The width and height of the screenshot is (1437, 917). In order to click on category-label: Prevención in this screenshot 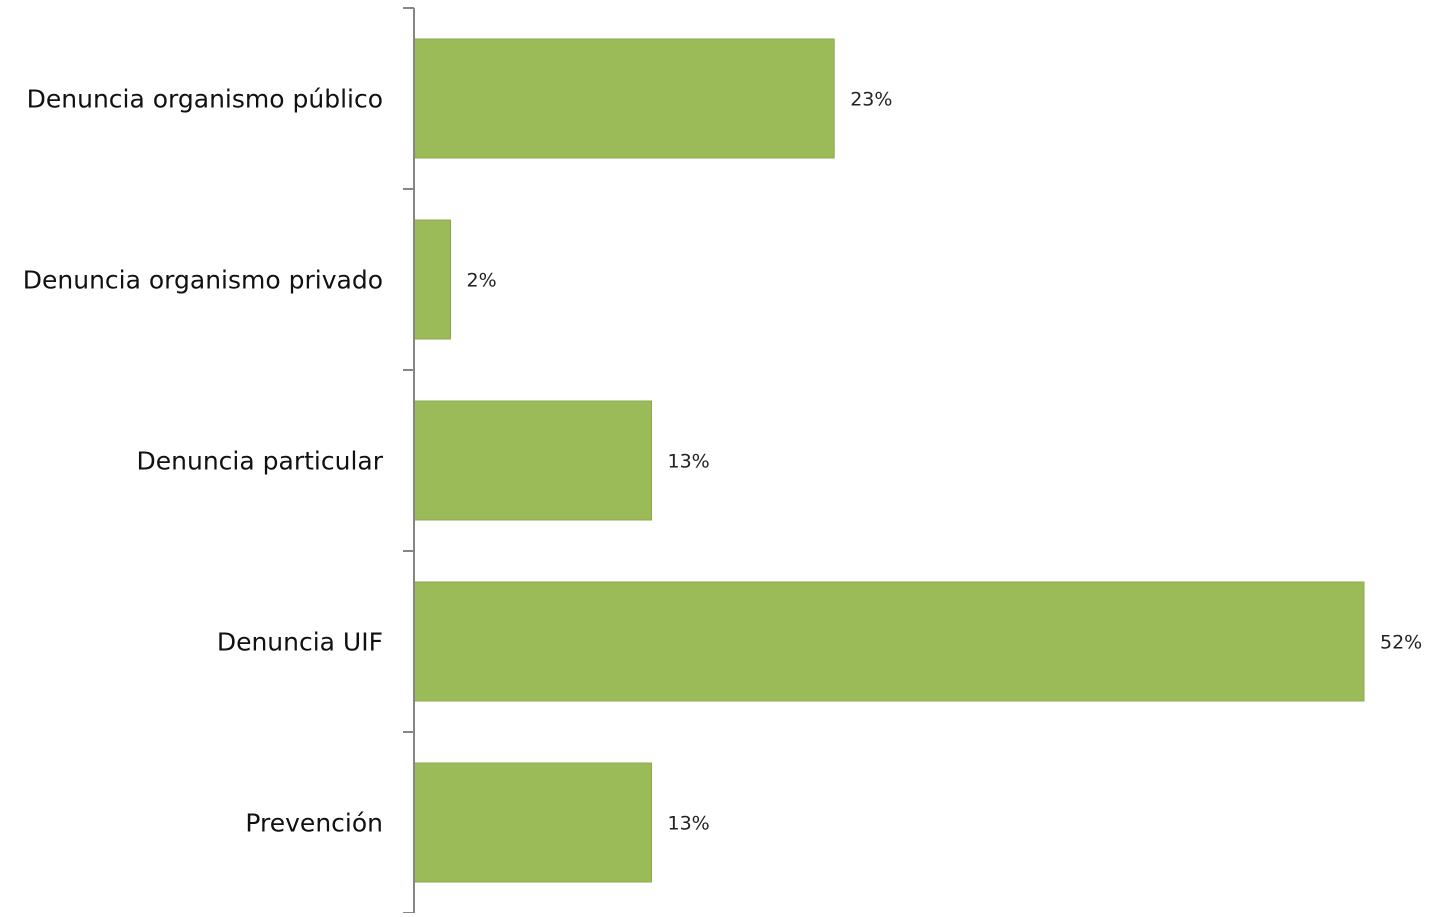, I will do `click(314, 823)`.